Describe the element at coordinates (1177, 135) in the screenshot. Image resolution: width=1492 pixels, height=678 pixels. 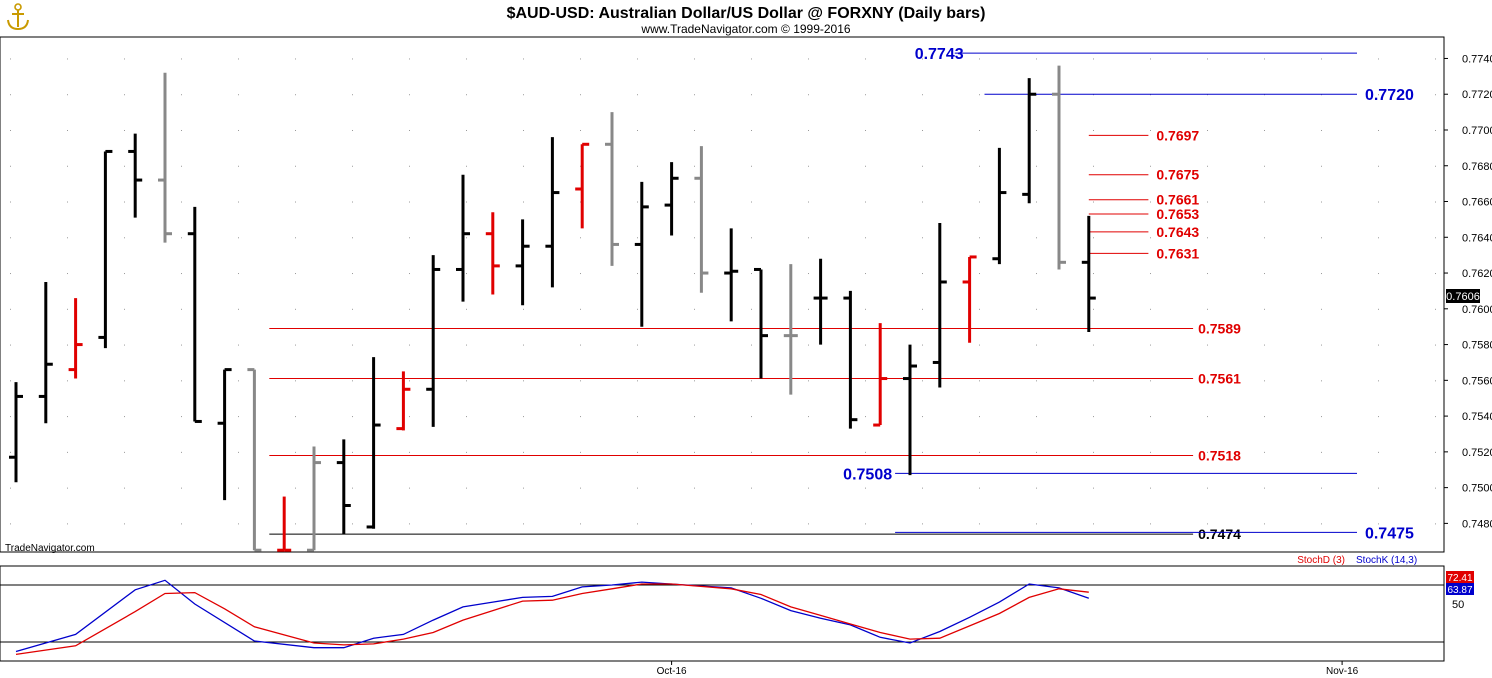
I see `level-label: 0.7697` at that location.